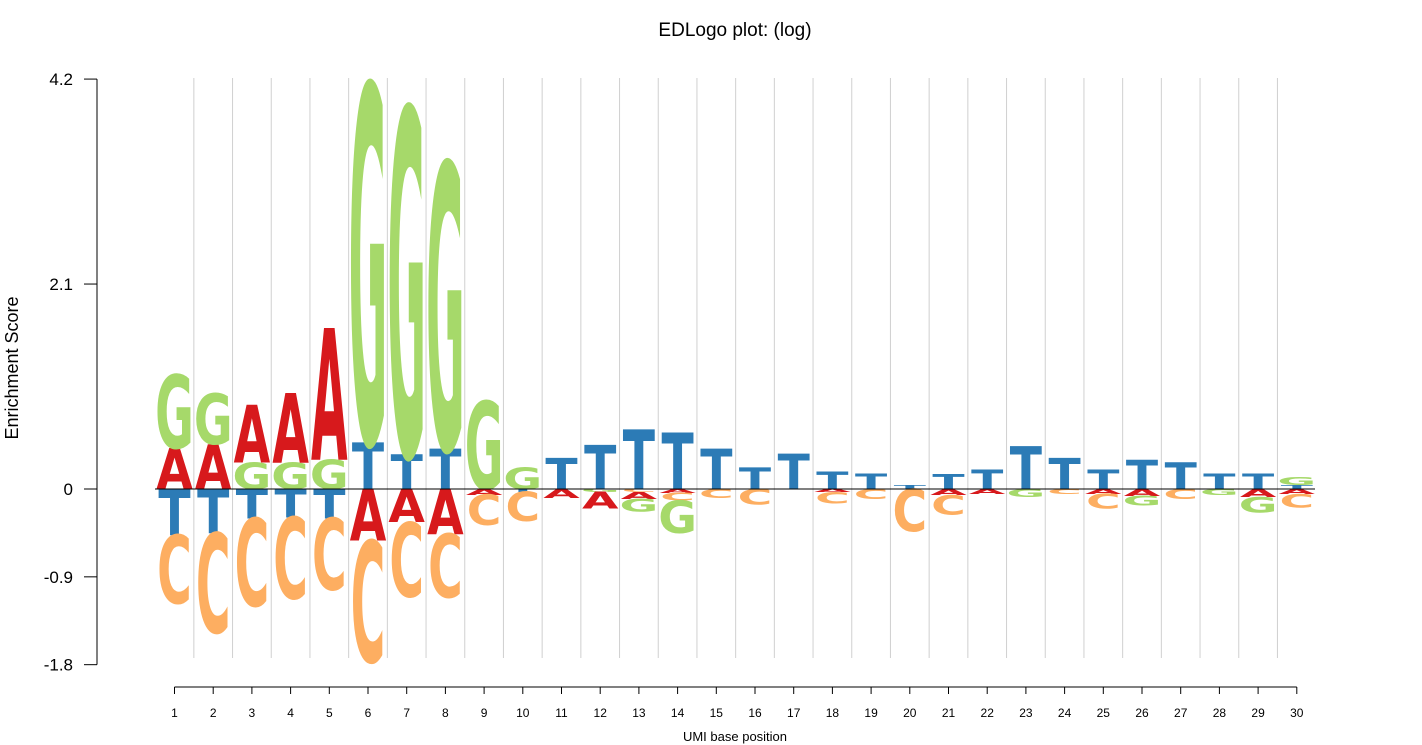  Describe the element at coordinates (1104, 713) in the screenshot. I see `x-tick-label: 25` at that location.